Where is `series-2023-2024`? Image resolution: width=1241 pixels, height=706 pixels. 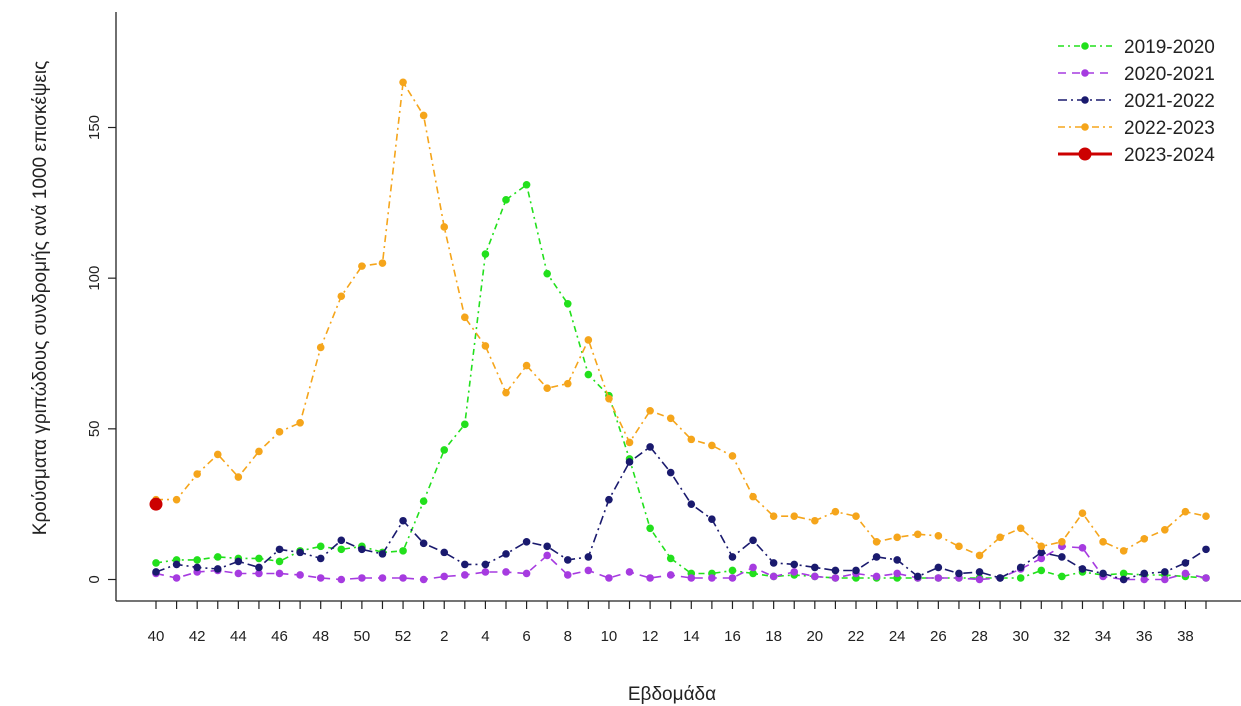 series-2023-2024 is located at coordinates (156, 504).